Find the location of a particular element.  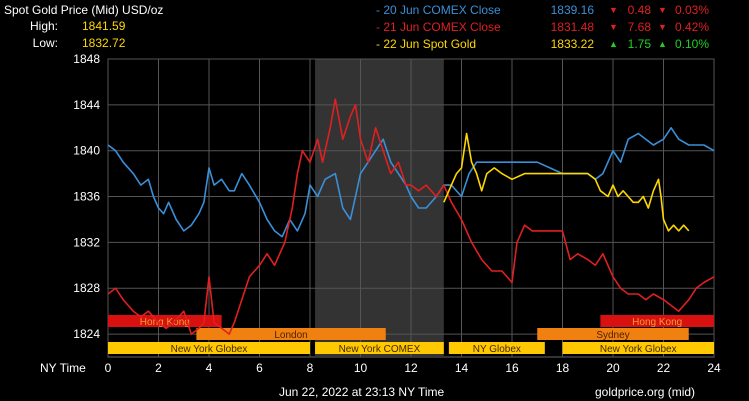

timestamp: Jun 22, 2022 at 23:13 NY Time is located at coordinates (362, 392).